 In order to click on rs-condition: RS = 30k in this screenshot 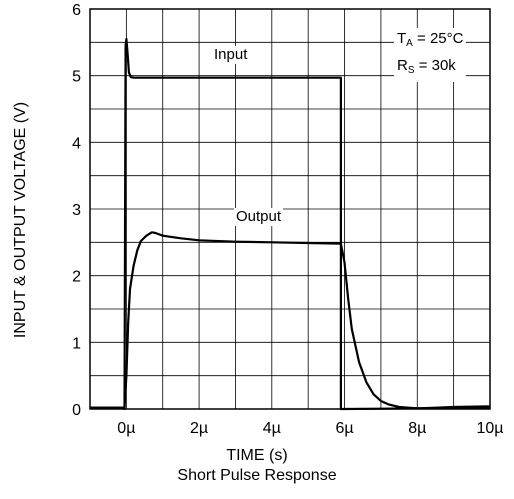, I will do `click(430, 68)`.